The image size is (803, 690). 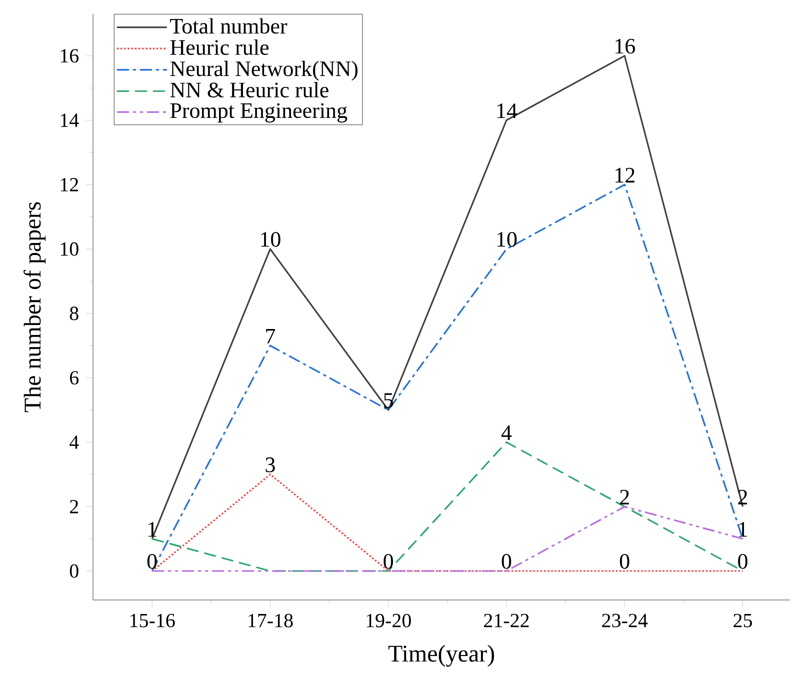 What do you see at coordinates (625, 46) in the screenshot?
I see `data-label: 16` at bounding box center [625, 46].